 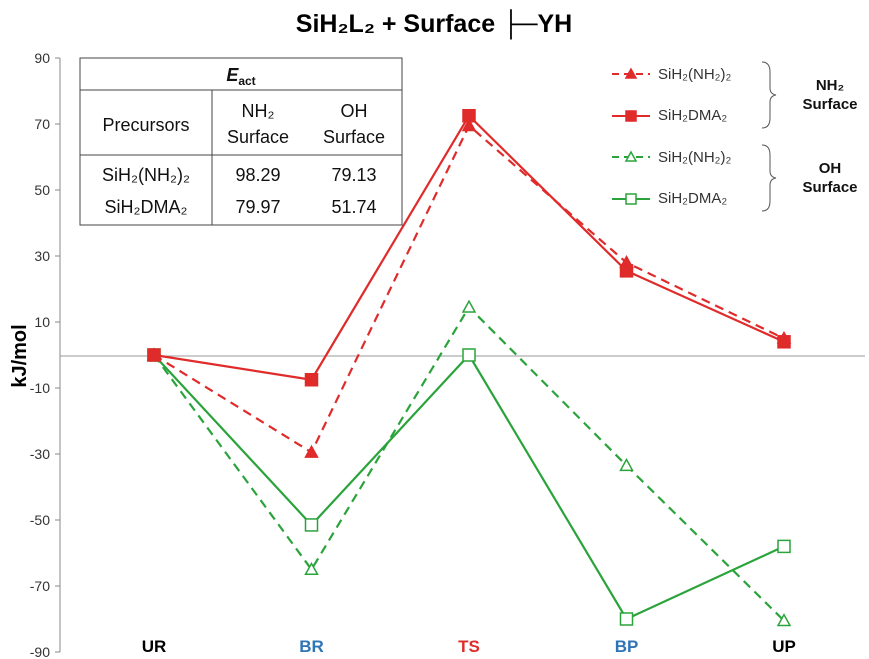 What do you see at coordinates (146, 175) in the screenshot?
I see `table-row-precursor: SiH₂(NH₂)₂` at bounding box center [146, 175].